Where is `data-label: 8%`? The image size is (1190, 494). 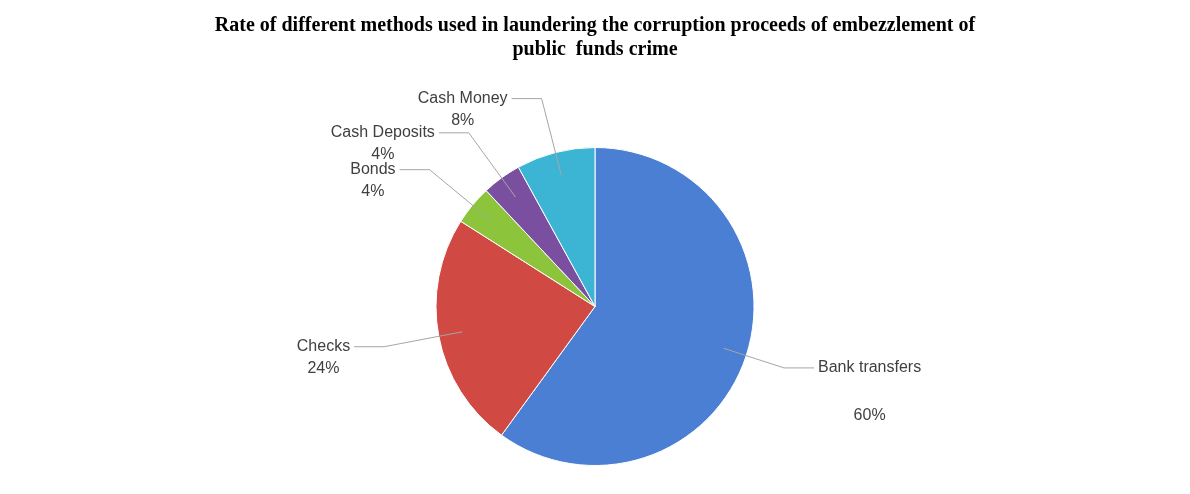
data-label: 8% is located at coordinates (463, 119).